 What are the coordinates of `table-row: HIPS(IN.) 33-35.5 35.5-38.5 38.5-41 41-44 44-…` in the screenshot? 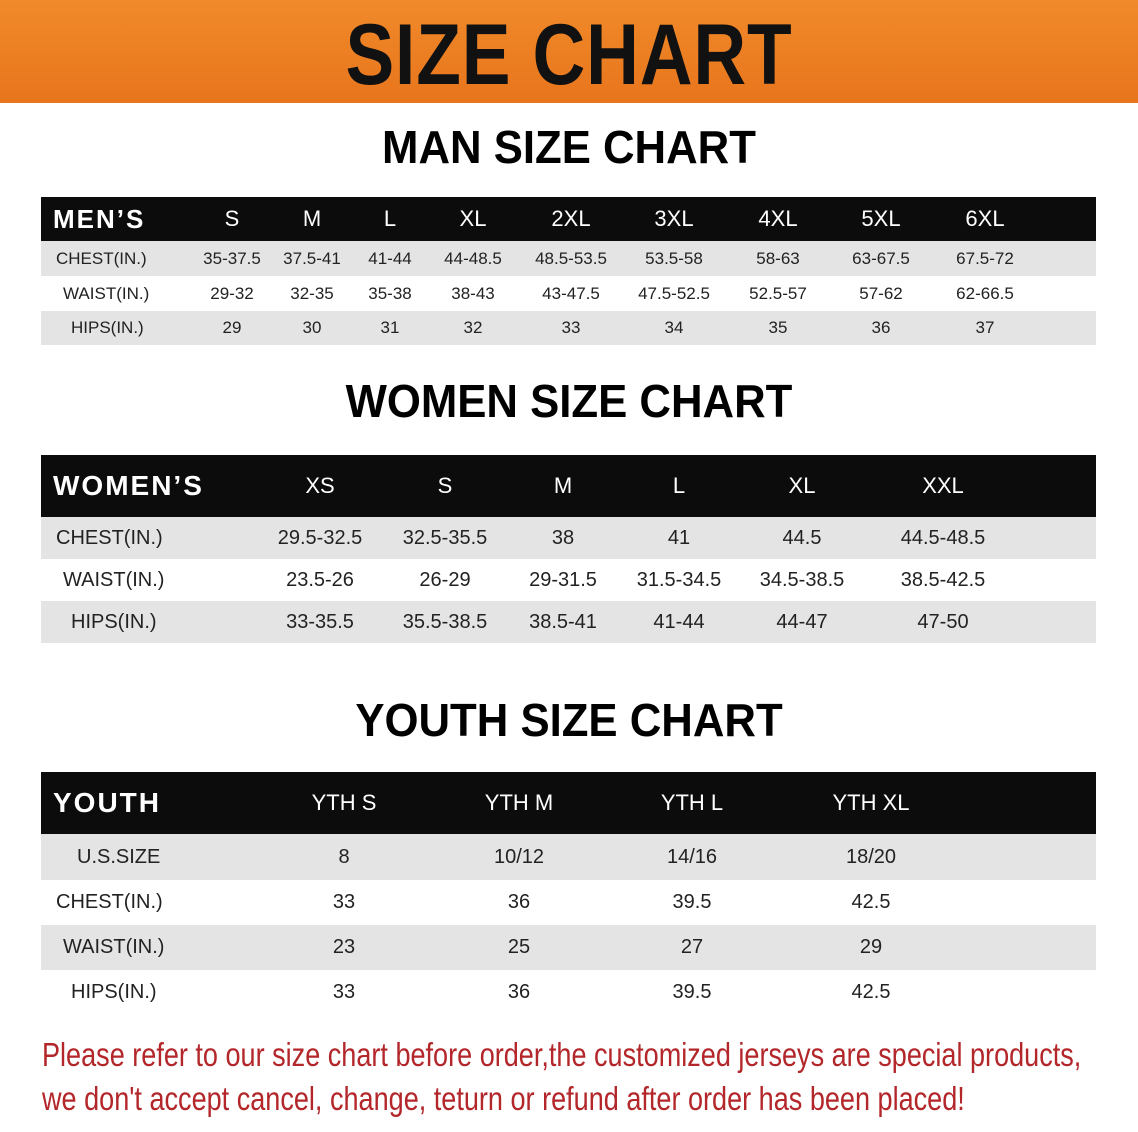 It's located at (568, 622).